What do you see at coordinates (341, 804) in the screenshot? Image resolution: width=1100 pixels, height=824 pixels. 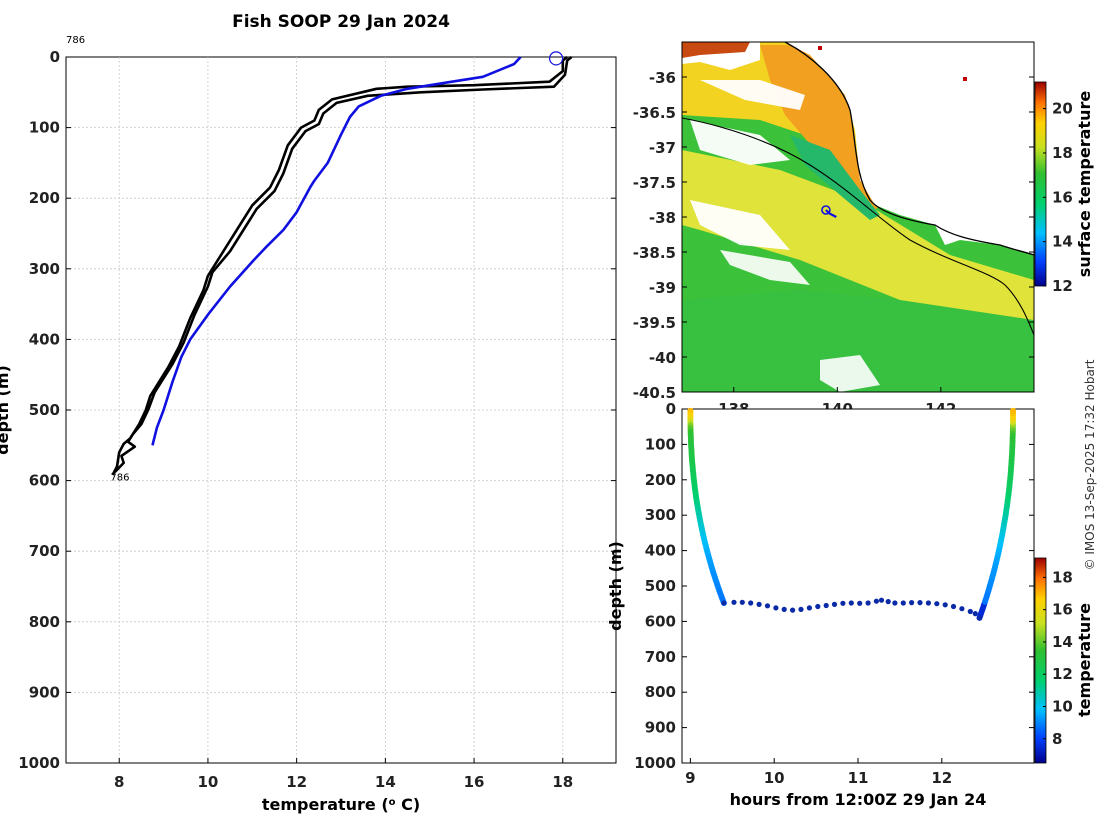 I see `profile-x-label: temperature (o C)` at bounding box center [341, 804].